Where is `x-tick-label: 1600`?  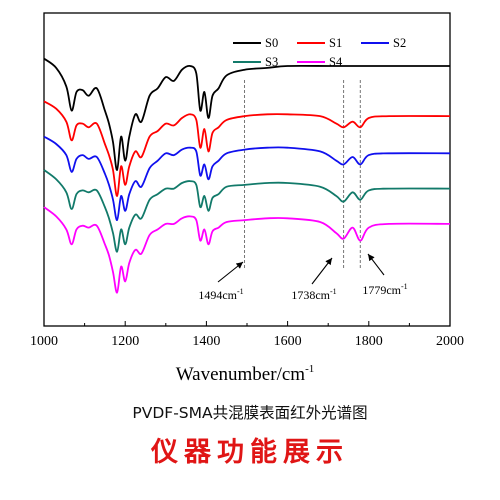 x-tick-label: 1600 is located at coordinates (288, 341).